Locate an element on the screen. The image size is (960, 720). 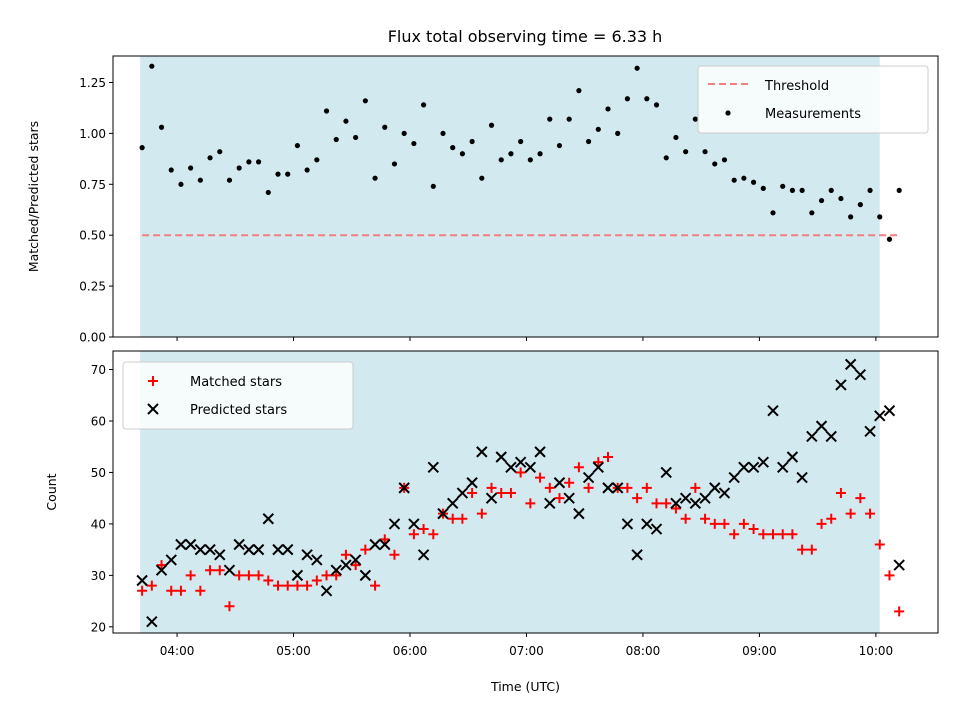
x-tick-label: 07:00 is located at coordinates (526, 651).